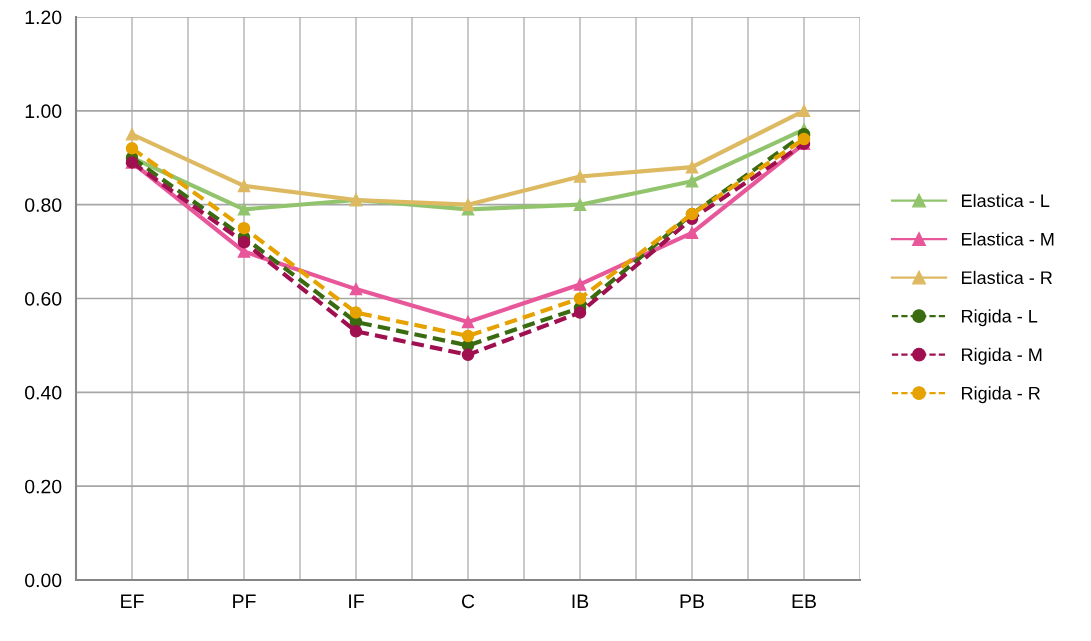 This screenshot has width=1091, height=641. What do you see at coordinates (468, 601) in the screenshot?
I see `x-tick-label: C` at bounding box center [468, 601].